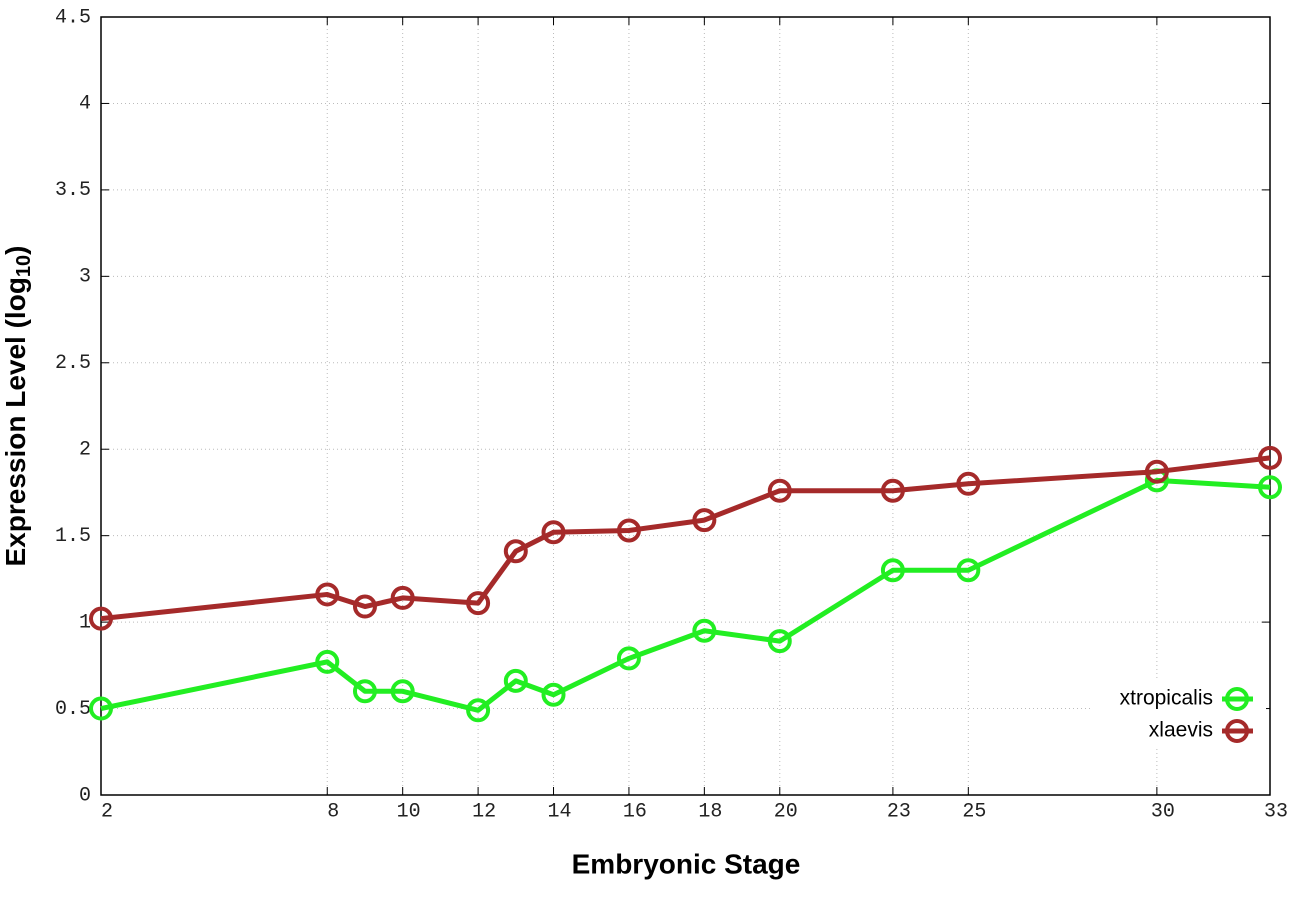 This screenshot has width=1296, height=907. Describe the element at coordinates (1178, 715) in the screenshot. I see `legend-box` at that location.